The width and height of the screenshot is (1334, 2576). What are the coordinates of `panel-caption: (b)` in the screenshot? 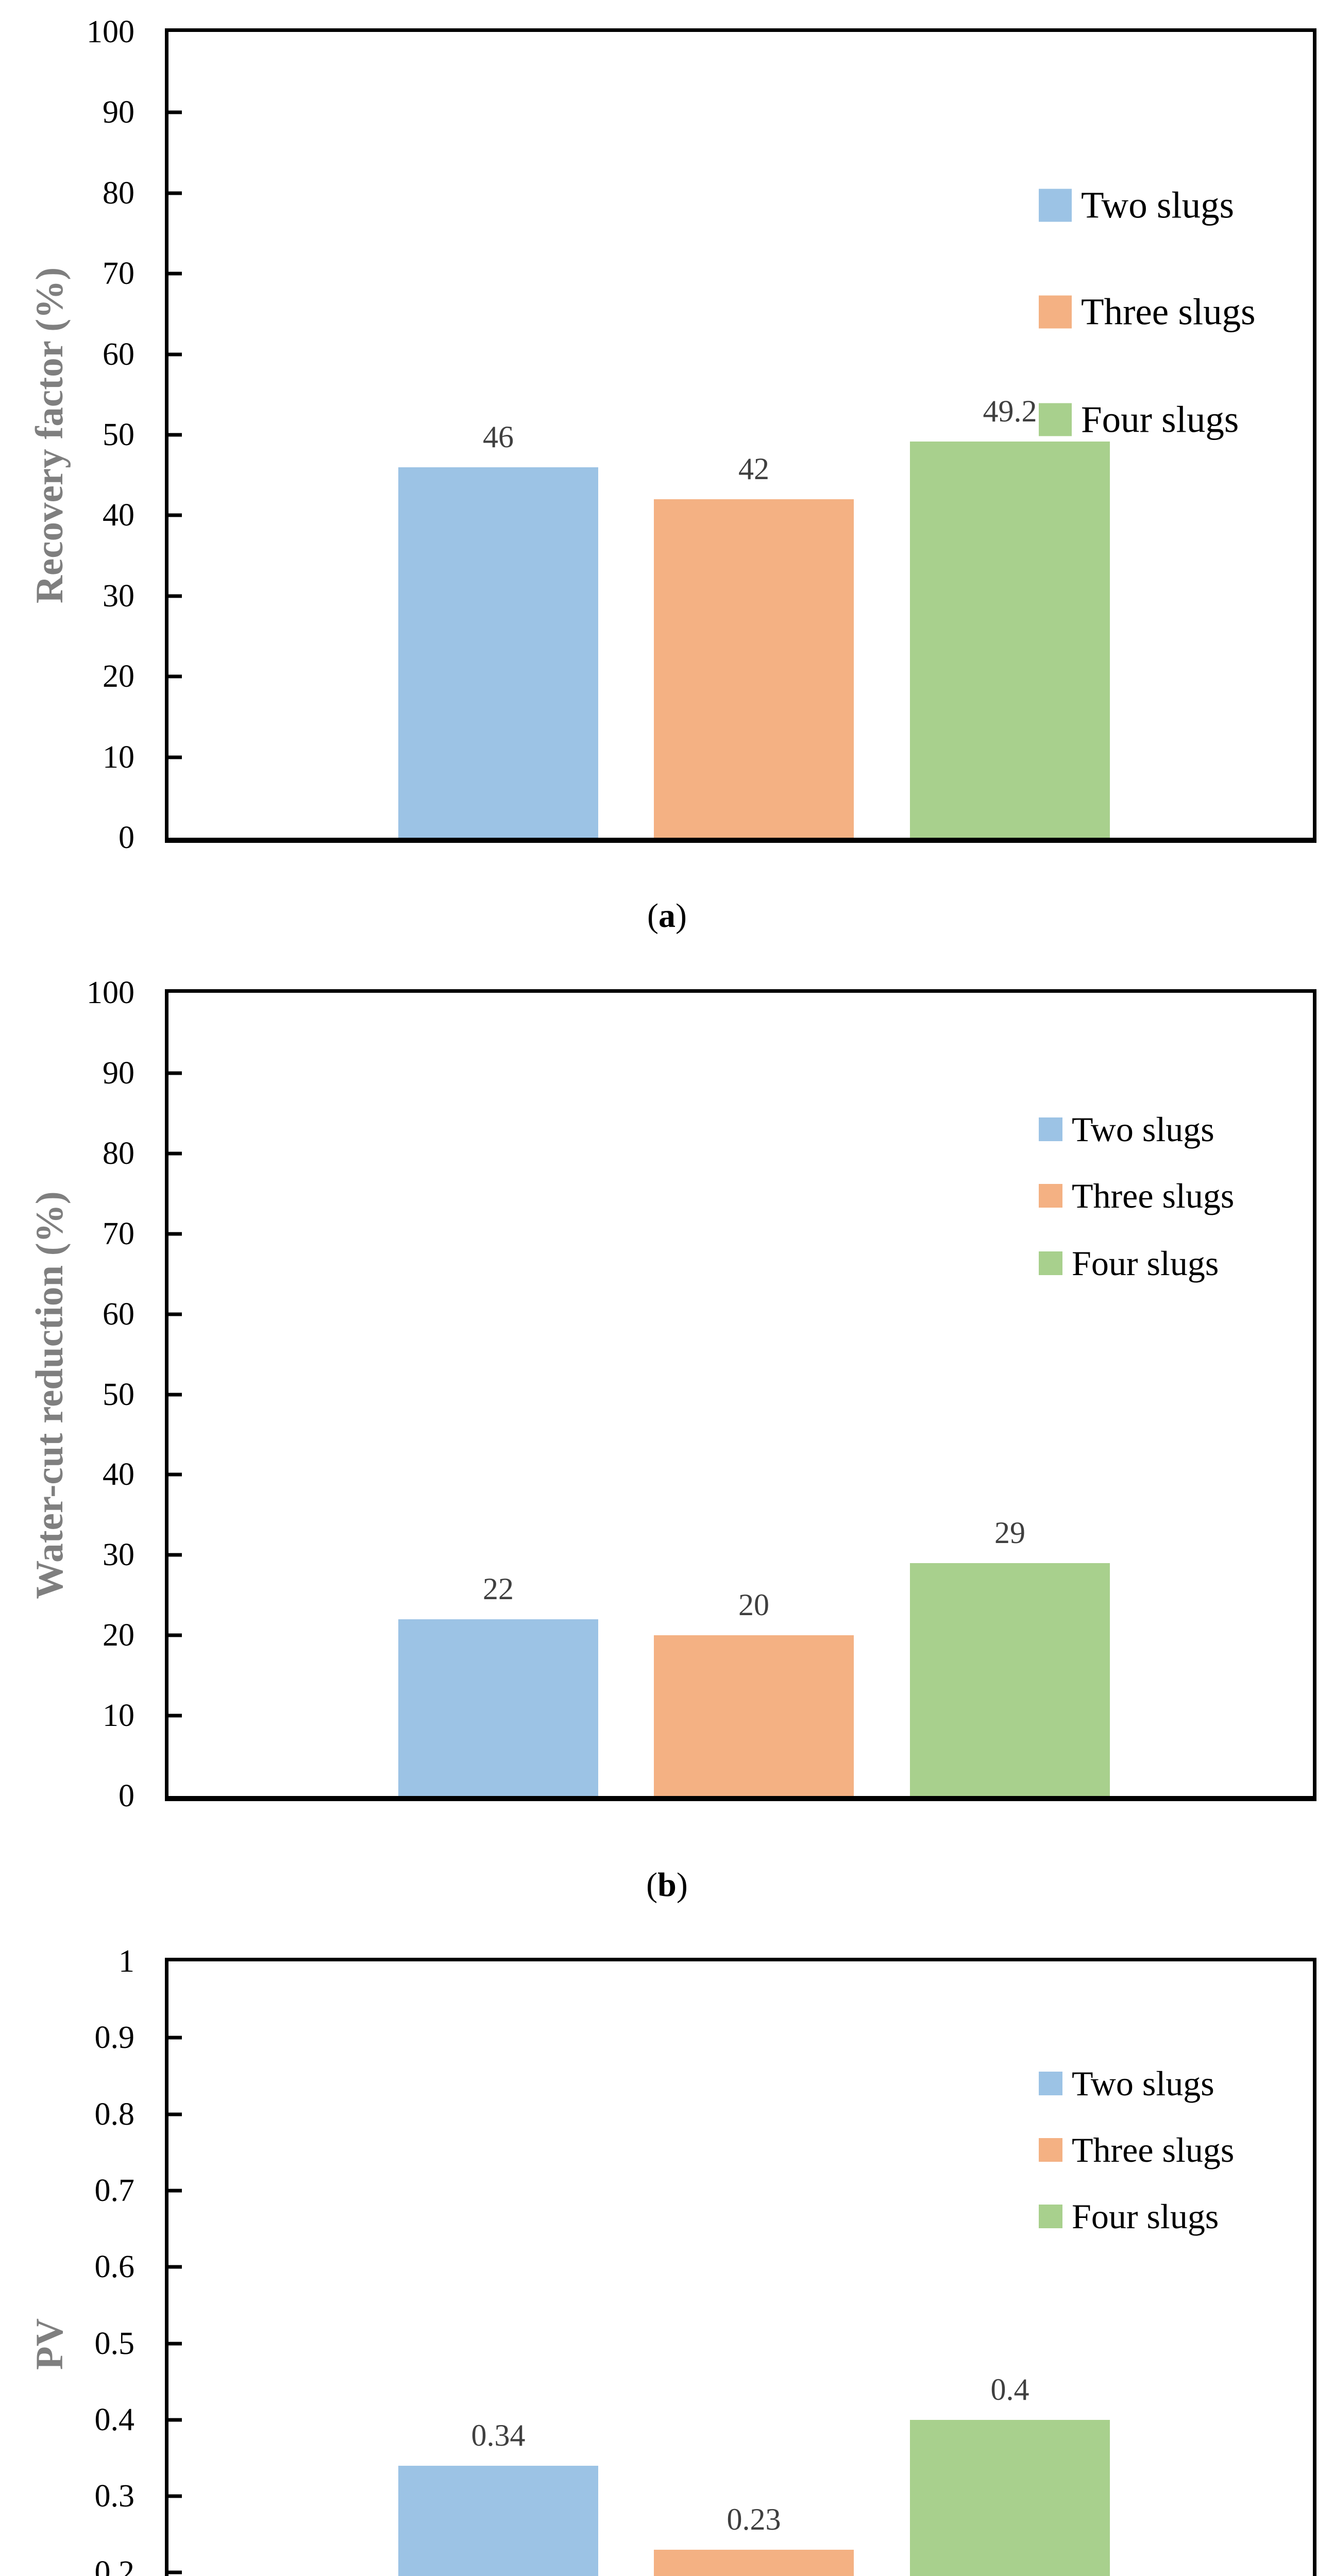 It's located at (667, 1885).